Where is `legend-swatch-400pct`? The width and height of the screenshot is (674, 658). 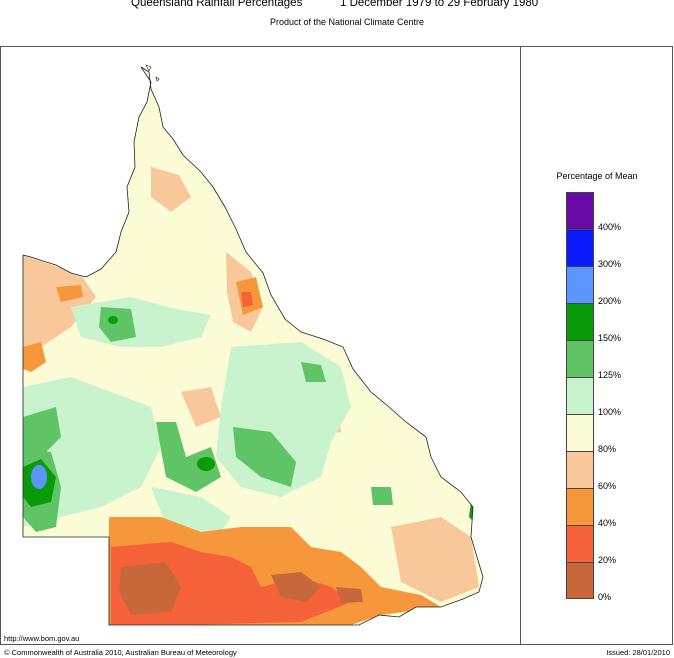
legend-swatch-400pct is located at coordinates (580, 210).